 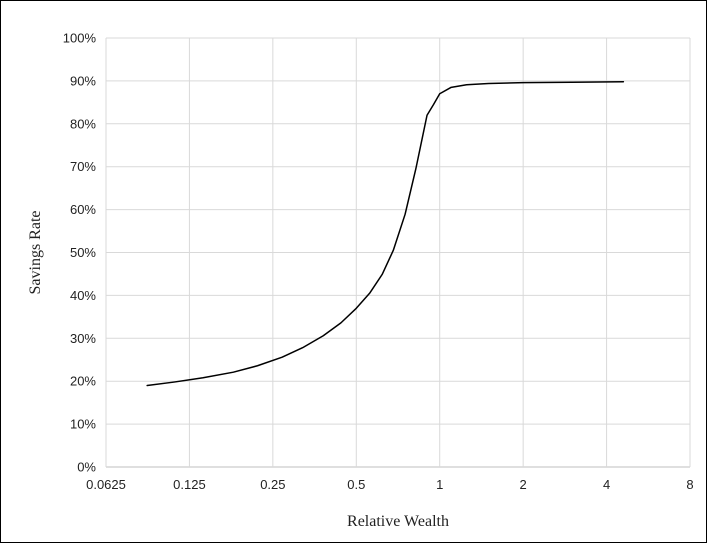 What do you see at coordinates (83, 295) in the screenshot?
I see `y-tick-label: 40%` at bounding box center [83, 295].